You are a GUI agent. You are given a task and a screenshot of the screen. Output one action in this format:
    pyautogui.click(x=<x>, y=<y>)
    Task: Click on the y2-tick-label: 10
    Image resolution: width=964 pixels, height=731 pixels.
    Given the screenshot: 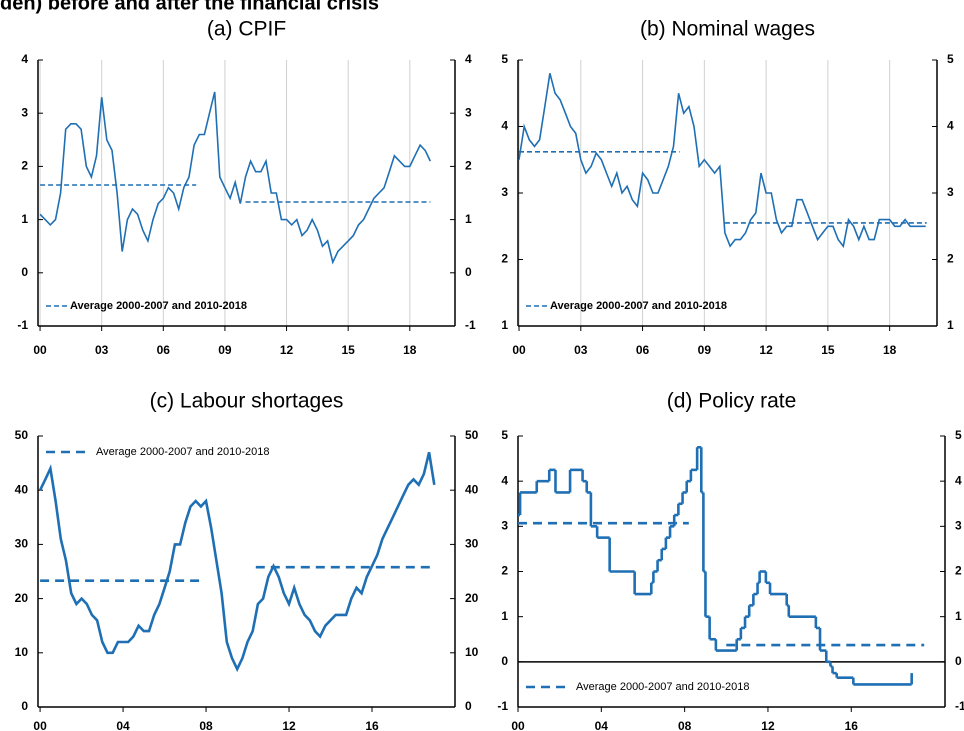 What is the action you would take?
    pyautogui.click(x=472, y=652)
    